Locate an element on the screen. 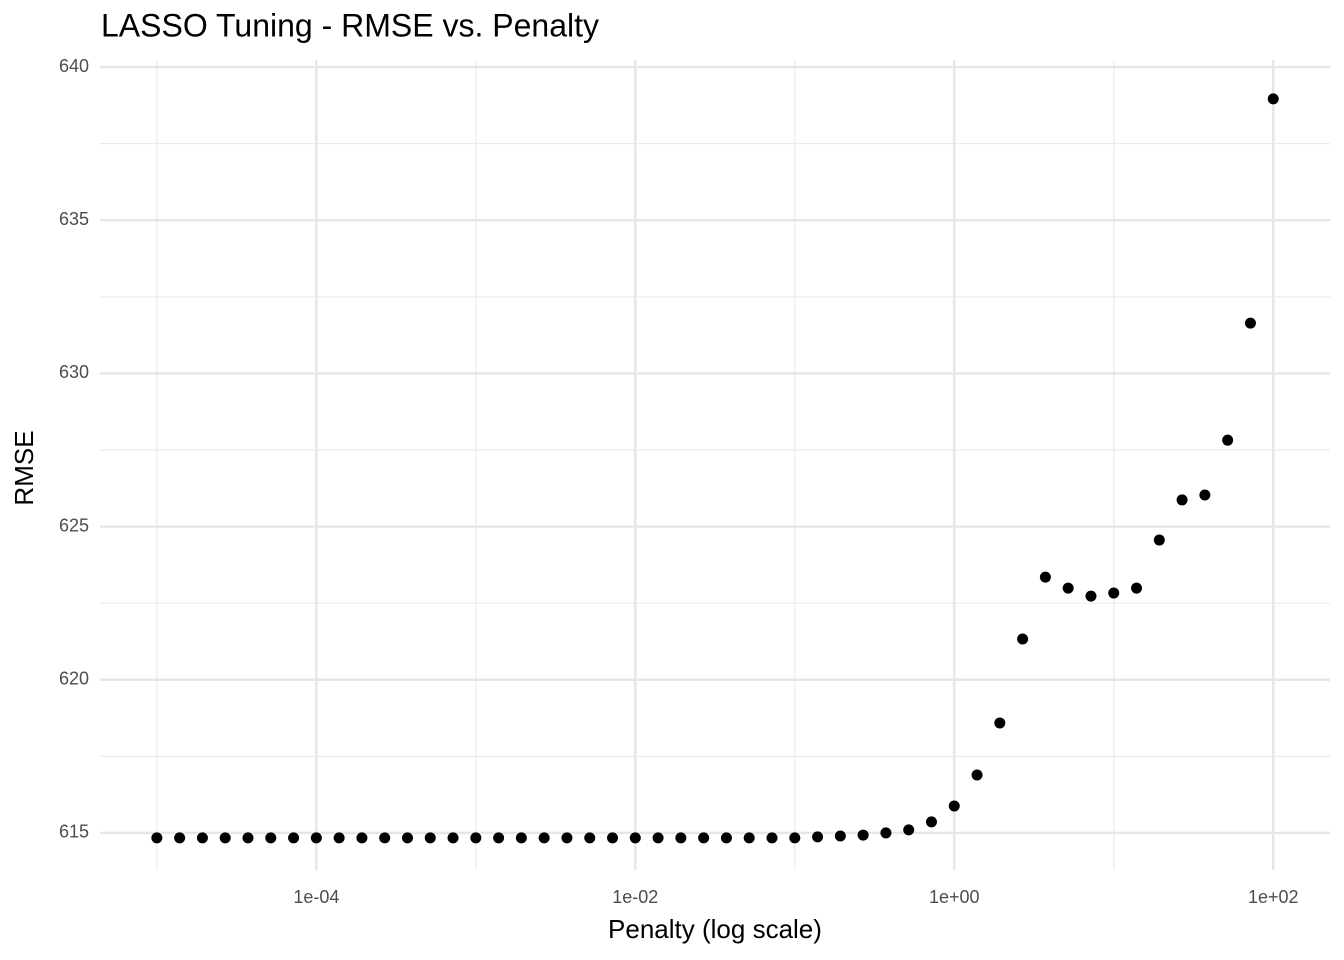  y-tick-label: 635 is located at coordinates (74, 219).